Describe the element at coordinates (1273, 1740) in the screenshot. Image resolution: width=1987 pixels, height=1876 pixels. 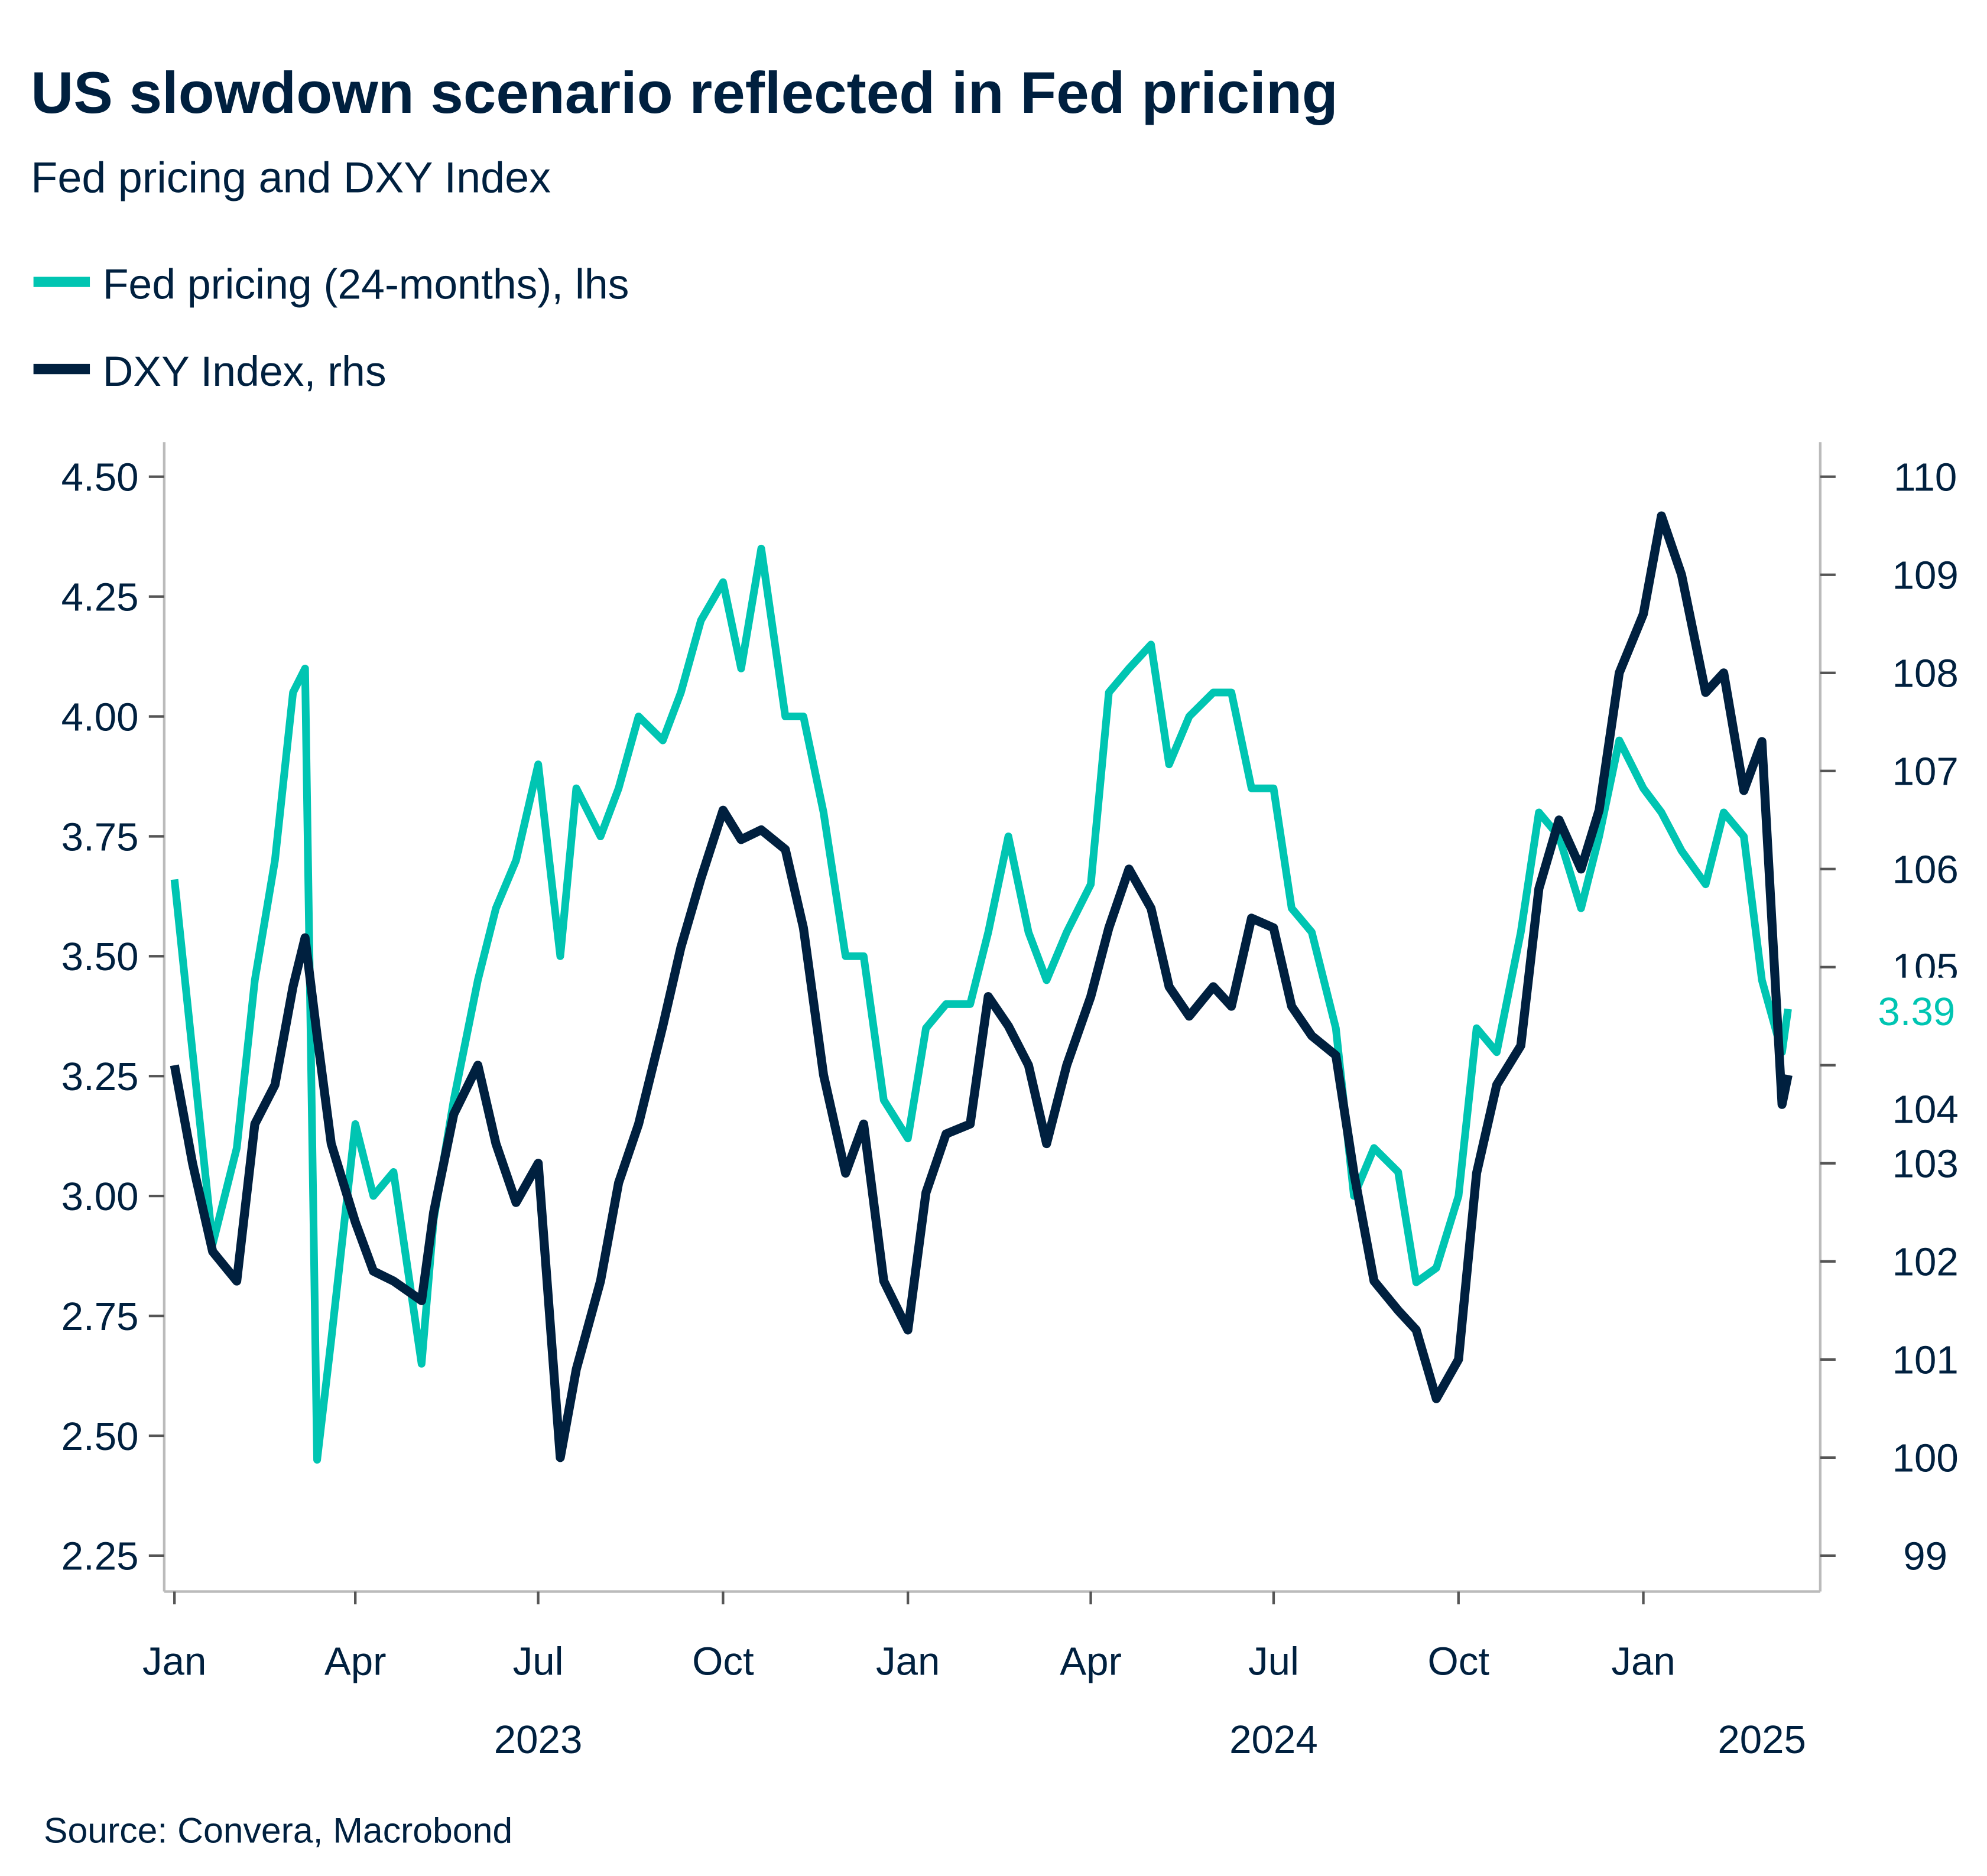
I see `x-year-label: 2024` at that location.